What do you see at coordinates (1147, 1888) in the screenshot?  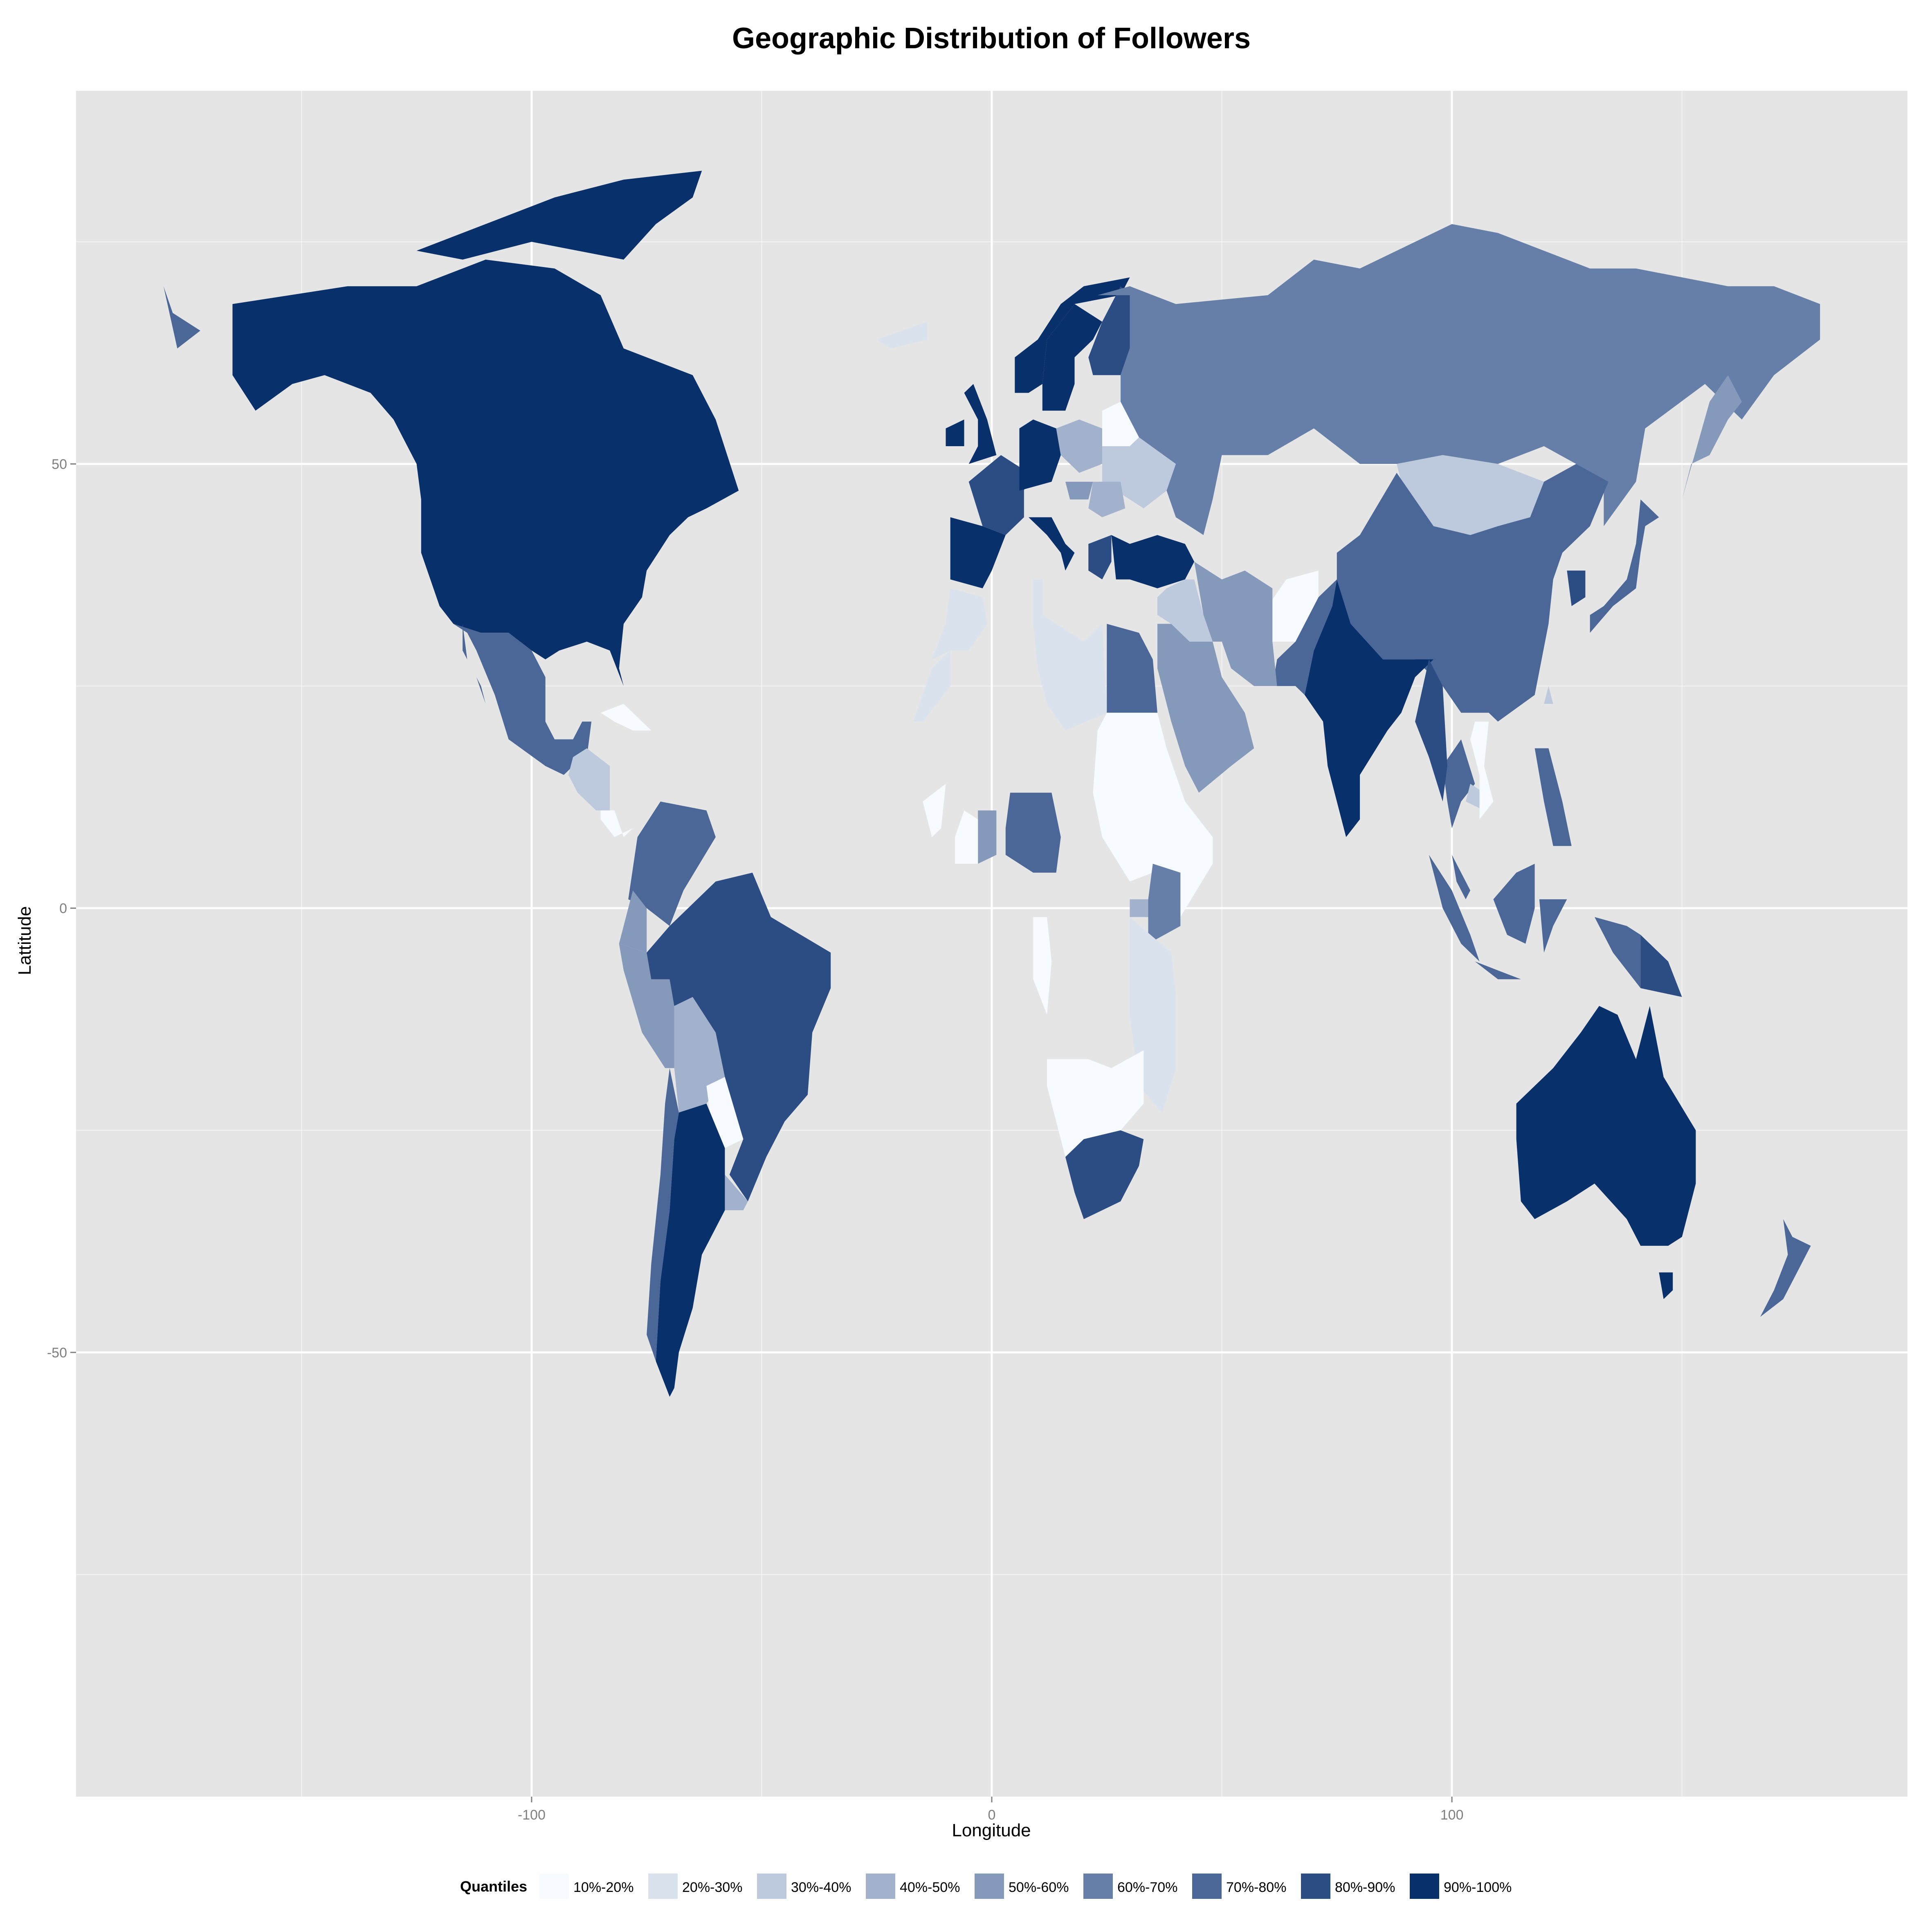 I see `legend-label: 60%-70%` at bounding box center [1147, 1888].